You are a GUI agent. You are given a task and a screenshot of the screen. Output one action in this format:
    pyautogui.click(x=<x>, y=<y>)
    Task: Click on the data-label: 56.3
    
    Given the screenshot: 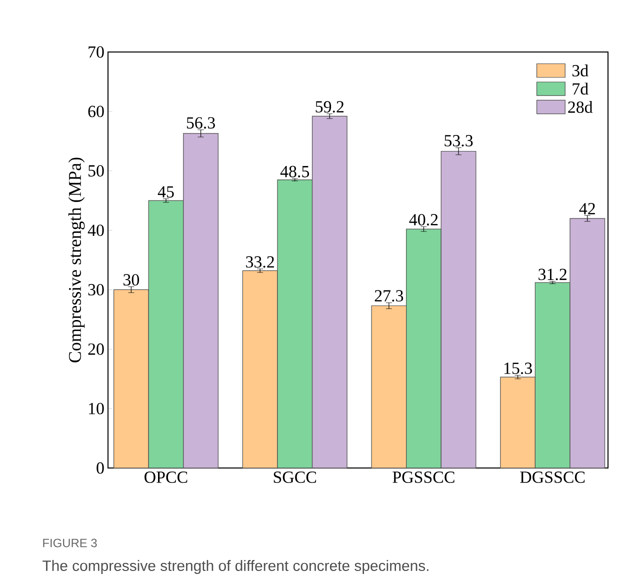 What is the action you would take?
    pyautogui.click(x=200, y=123)
    